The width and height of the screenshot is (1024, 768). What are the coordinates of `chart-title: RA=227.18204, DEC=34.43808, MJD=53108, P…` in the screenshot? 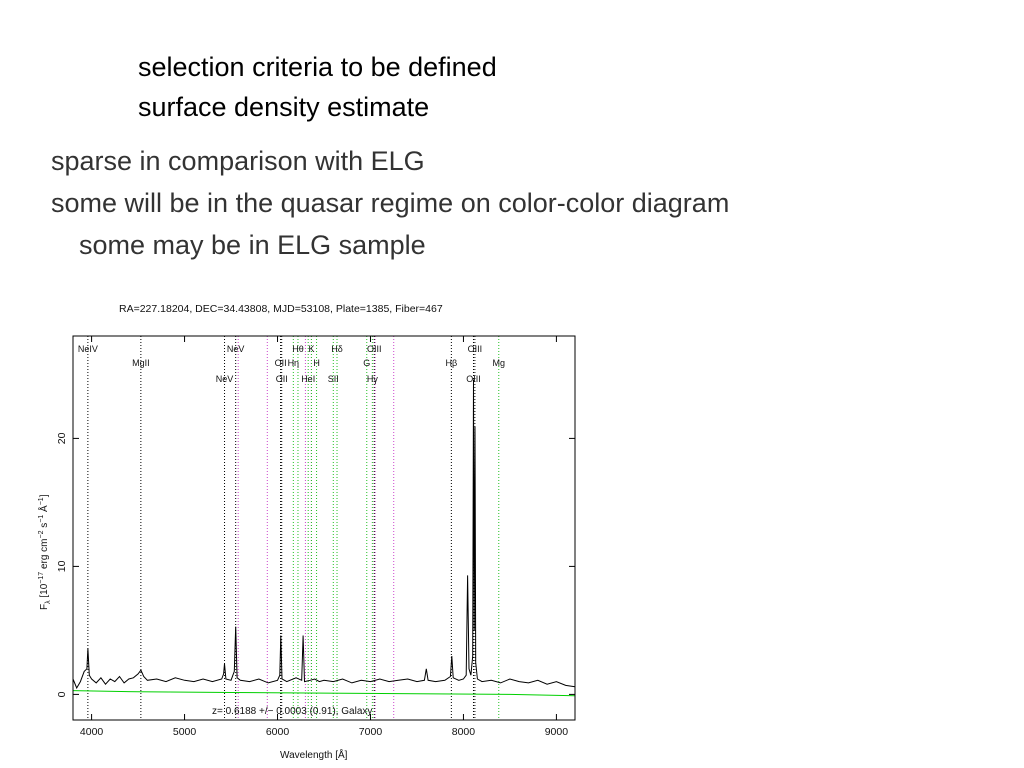 It's located at (281, 309).